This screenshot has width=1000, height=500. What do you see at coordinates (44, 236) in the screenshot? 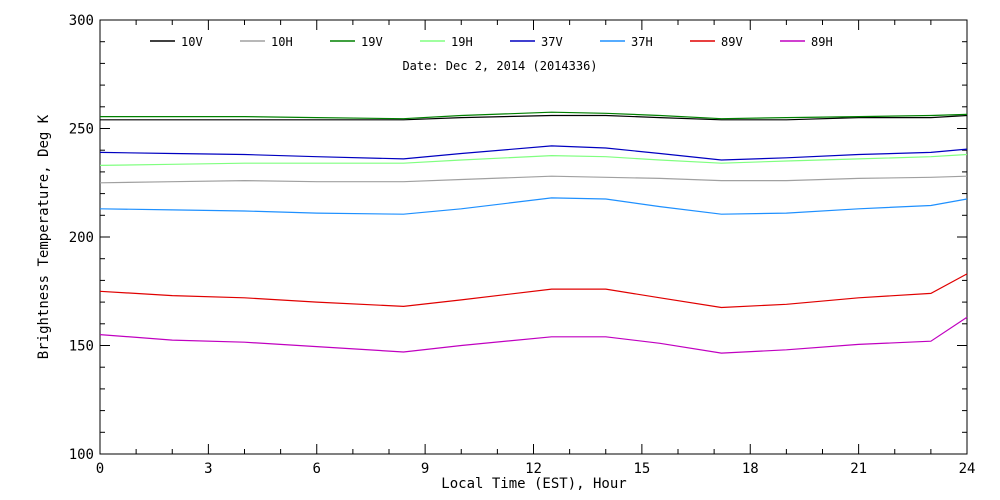
I see `y-axis-label: Brightness Temperature, Deg K` at bounding box center [44, 236].